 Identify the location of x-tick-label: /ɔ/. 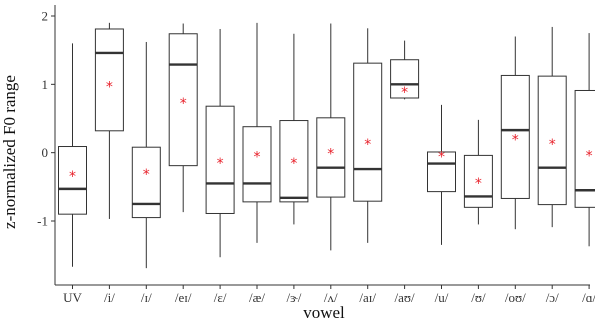
(552, 297).